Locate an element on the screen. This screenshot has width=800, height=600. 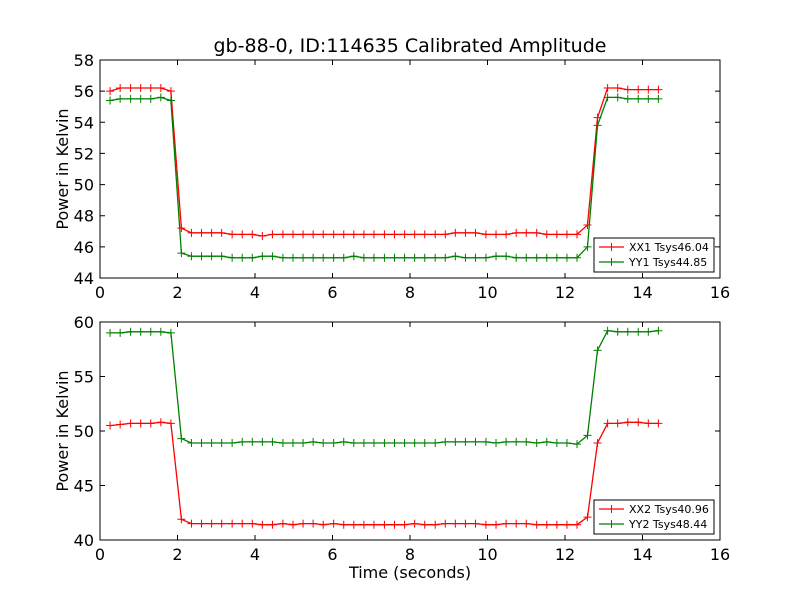
chart-title: gb-88-0, ID:114635 Calibrated Amplitude is located at coordinates (410, 46).